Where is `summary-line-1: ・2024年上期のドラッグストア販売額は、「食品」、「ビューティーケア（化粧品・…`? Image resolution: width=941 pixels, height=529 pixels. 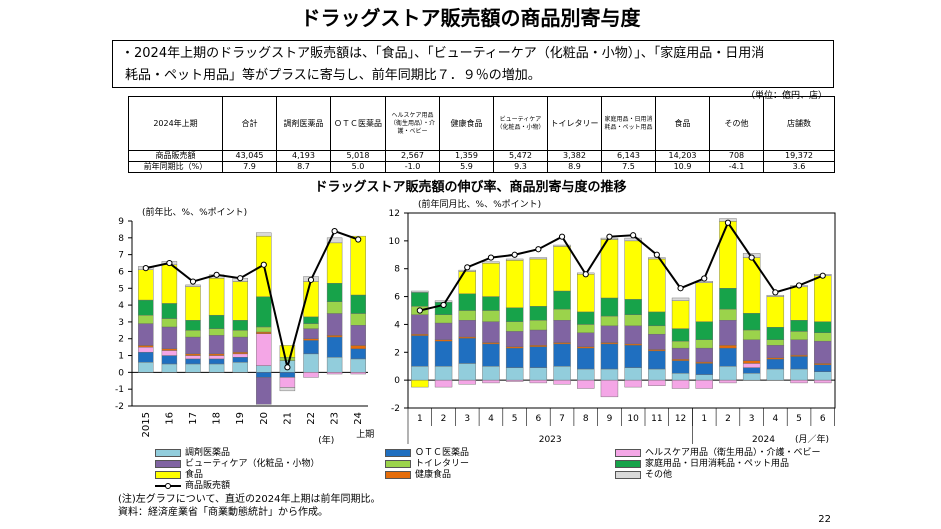
summary-line-1: ・2024年上期のドラッグストア販売額は、「食品」、「ビューティーケア（化粧品・… is located at coordinates (443, 53).